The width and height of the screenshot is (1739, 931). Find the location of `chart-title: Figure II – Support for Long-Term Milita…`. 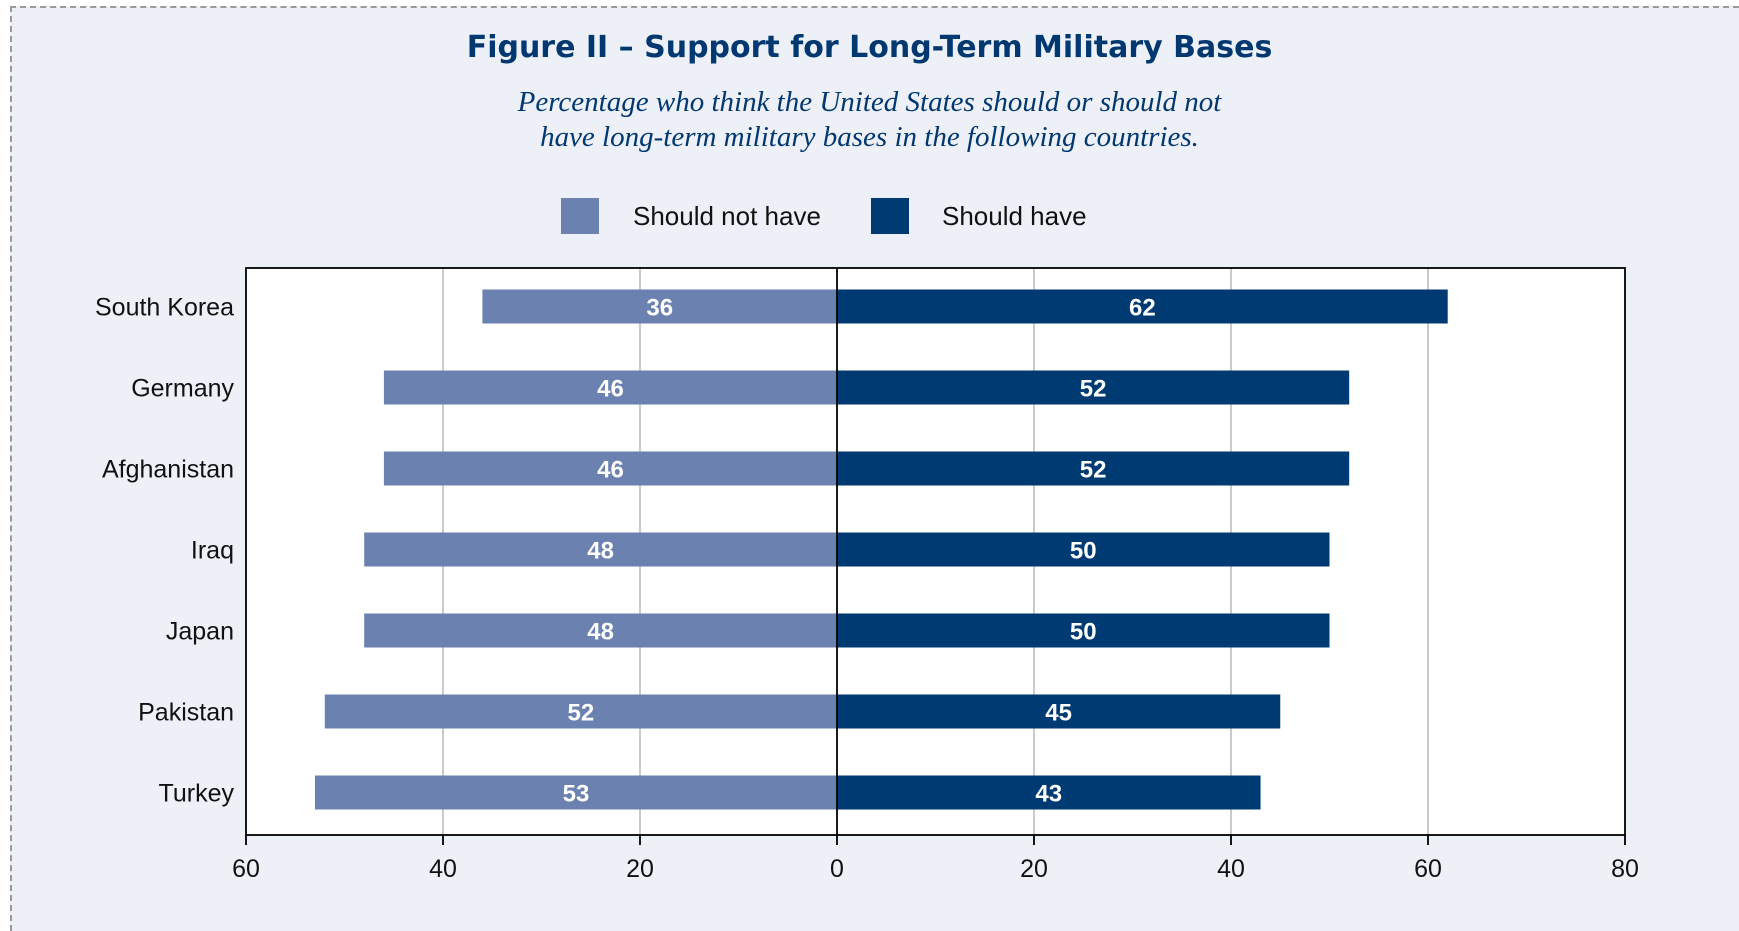

chart-title: Figure II – Support for Long-Term Milita… is located at coordinates (869, 47).